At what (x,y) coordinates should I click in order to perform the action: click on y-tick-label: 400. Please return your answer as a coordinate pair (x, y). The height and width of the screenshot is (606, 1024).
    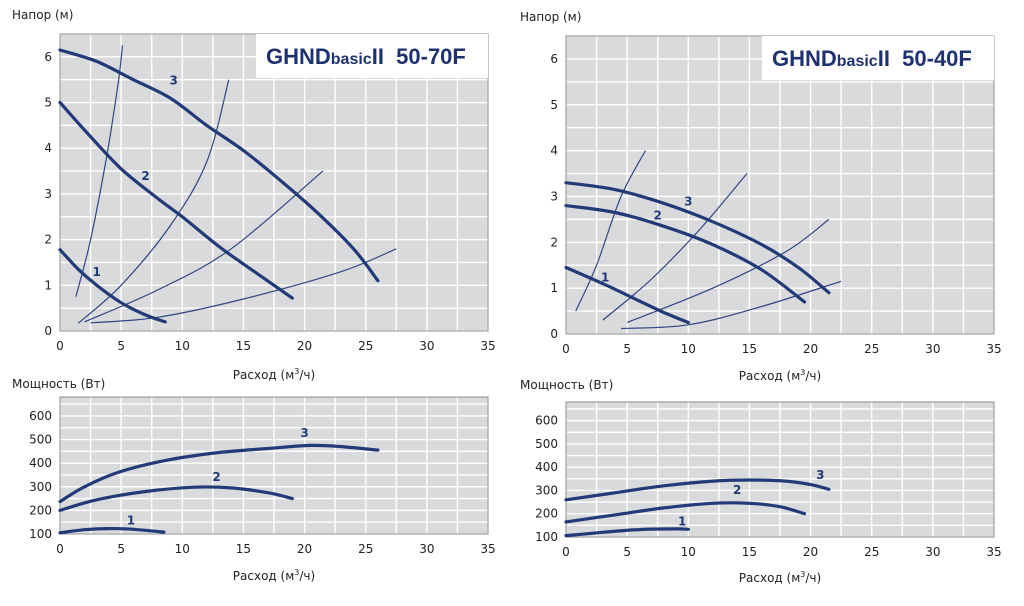
    Looking at the image, I should click on (546, 467).